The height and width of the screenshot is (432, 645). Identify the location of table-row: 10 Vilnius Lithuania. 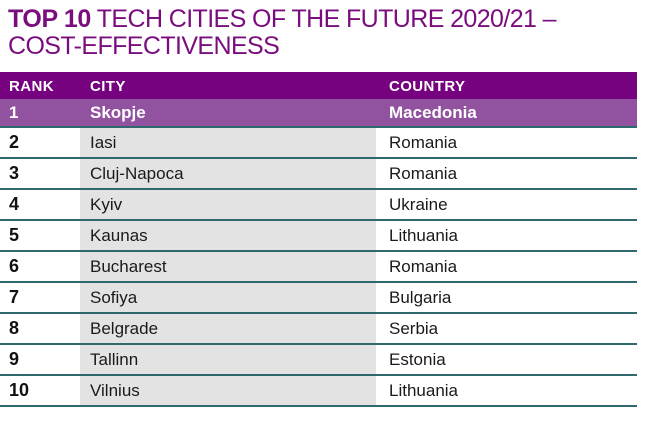
(318, 391).